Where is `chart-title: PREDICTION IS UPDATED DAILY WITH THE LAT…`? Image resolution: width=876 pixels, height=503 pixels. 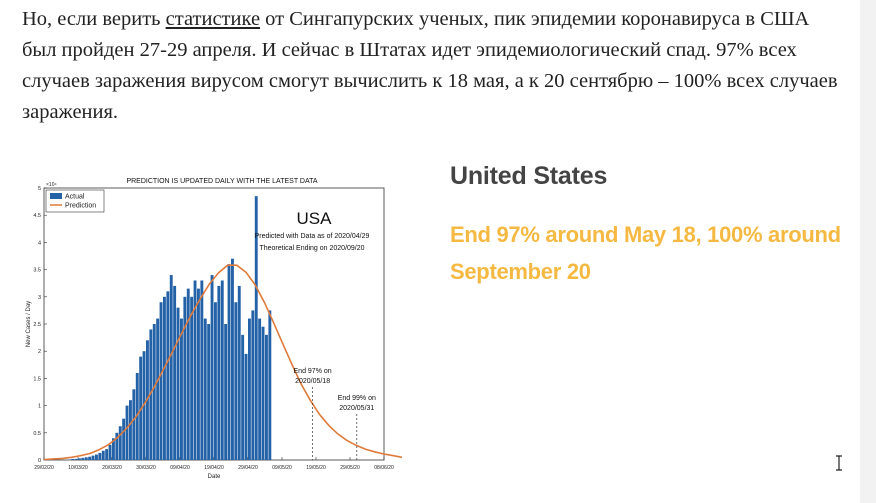 chart-title: PREDICTION IS UPDATED DAILY WITH THE LAT… is located at coordinates (222, 181).